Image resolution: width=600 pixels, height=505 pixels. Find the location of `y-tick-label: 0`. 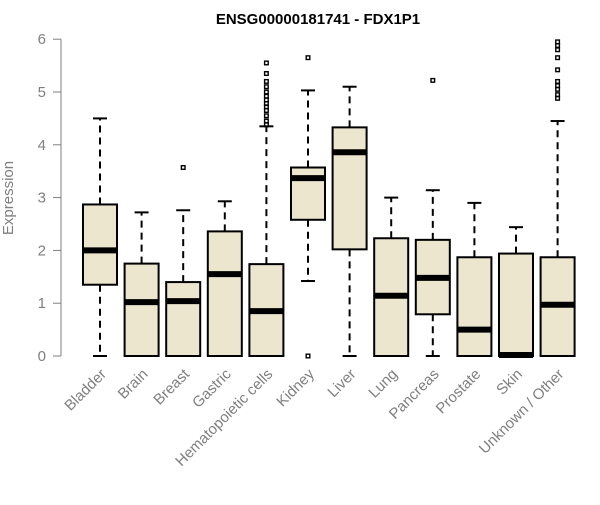

y-tick-label: 0 is located at coordinates (42, 356).